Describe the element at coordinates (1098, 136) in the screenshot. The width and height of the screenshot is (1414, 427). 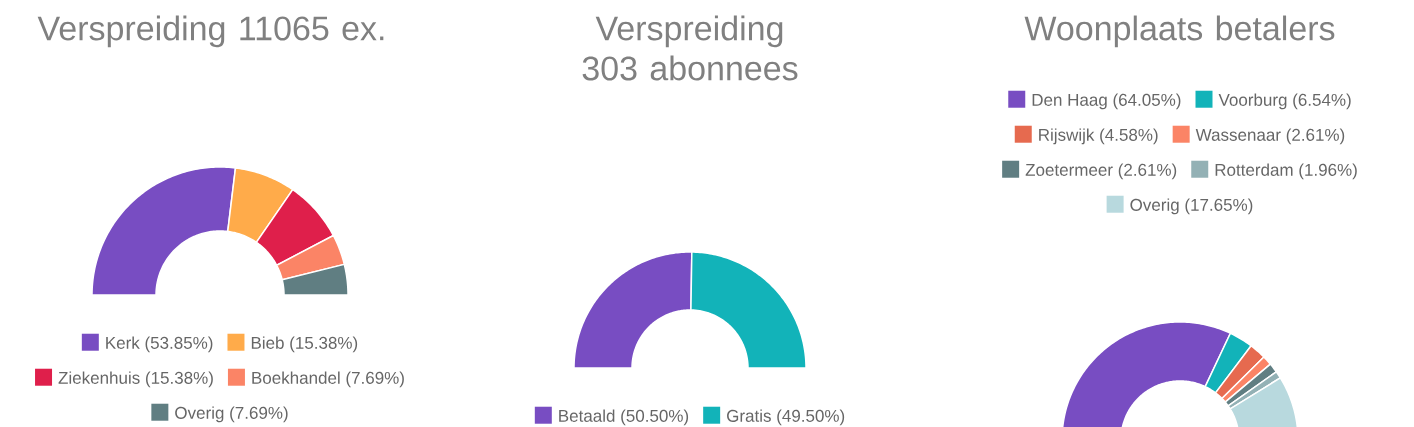
I see `legend-label: Rijswijk (4.58%)` at that location.